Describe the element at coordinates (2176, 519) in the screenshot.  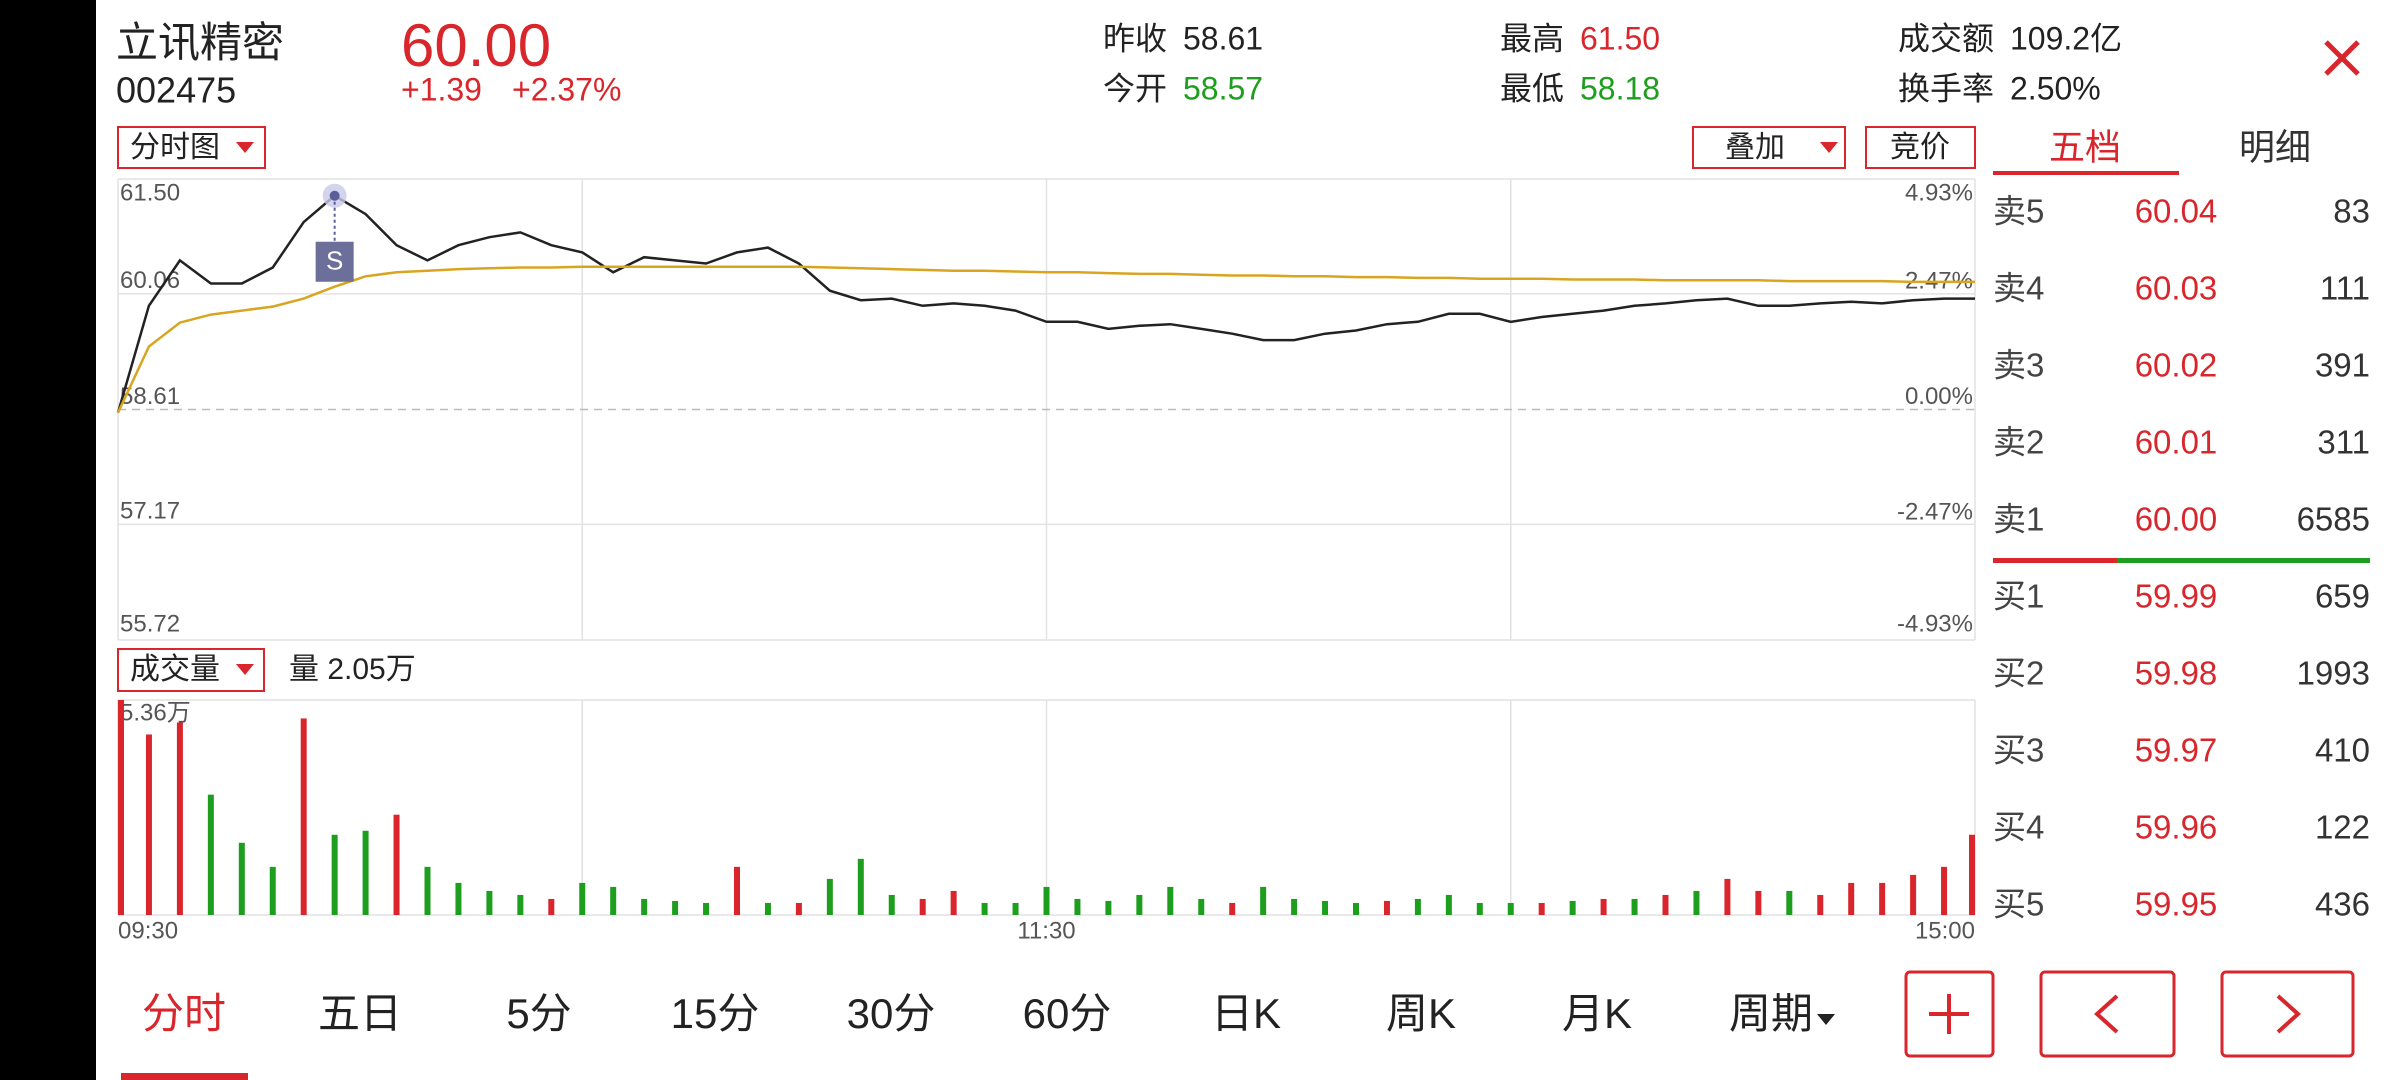
I see `book-price: 60.00` at that location.